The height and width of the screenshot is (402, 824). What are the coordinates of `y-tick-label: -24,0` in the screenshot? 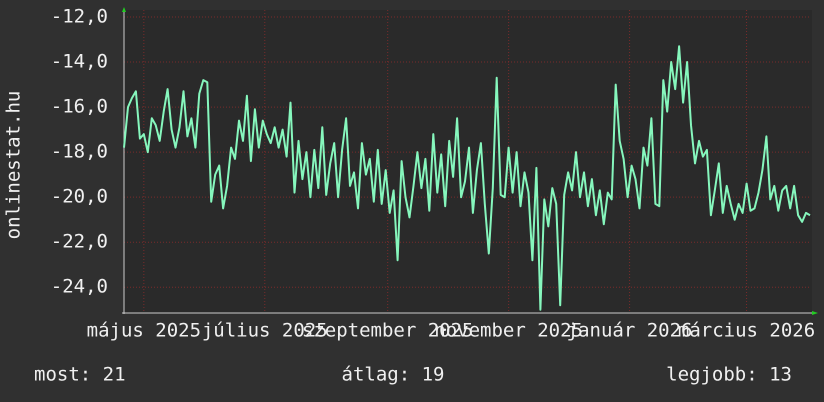 It's located at (79, 287).